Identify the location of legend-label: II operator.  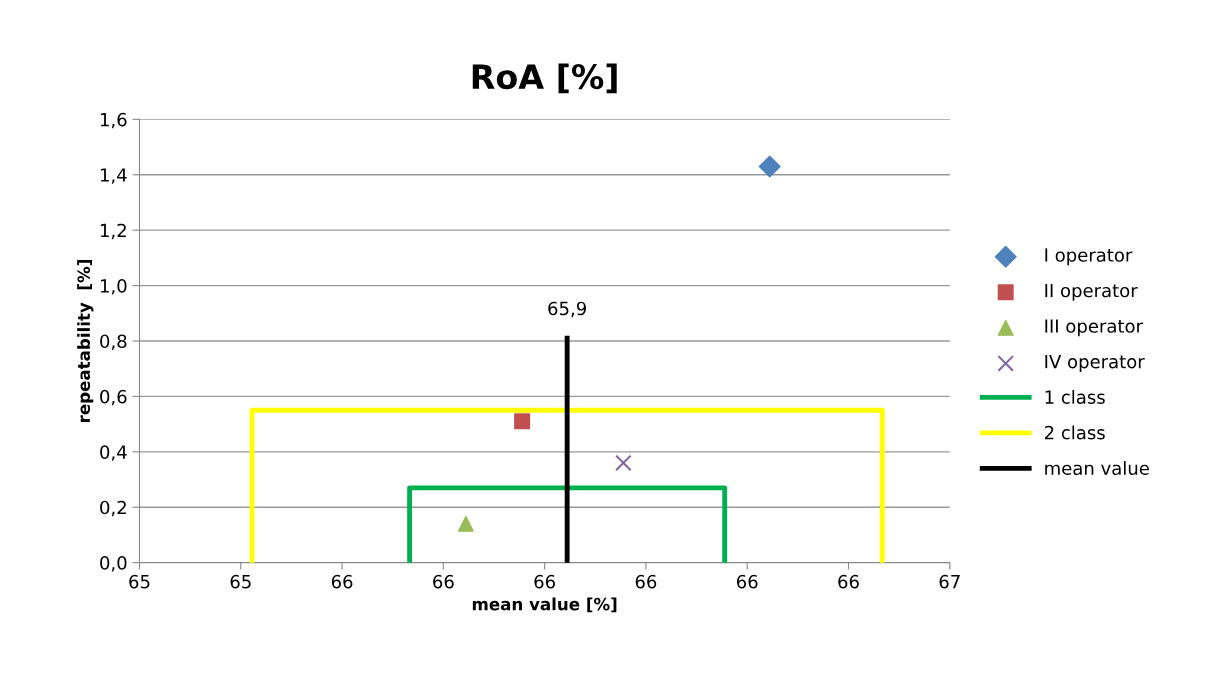
(1091, 292).